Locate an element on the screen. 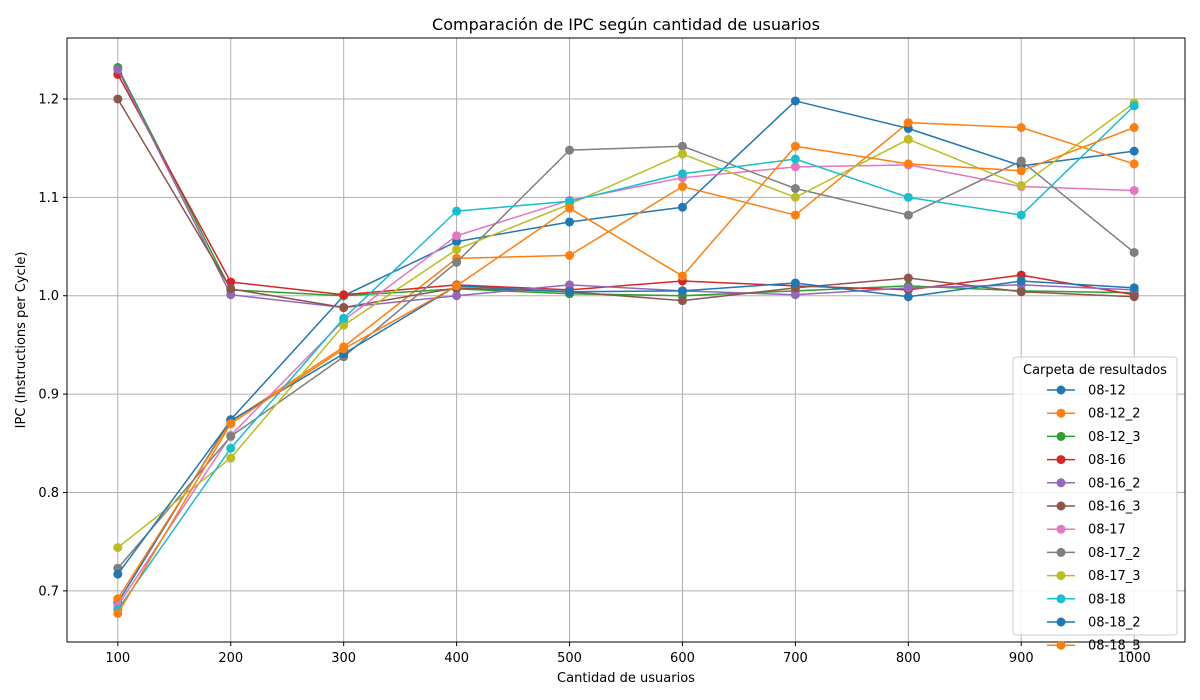 This screenshot has height=700, width=1200. legend-item: 08-17_3 is located at coordinates (1094, 576).